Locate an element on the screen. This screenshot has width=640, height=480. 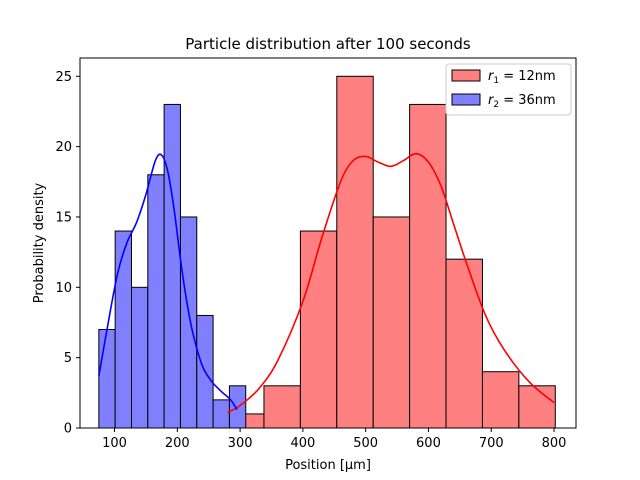
x-axis-label: Position [μm] is located at coordinates (328, 465).